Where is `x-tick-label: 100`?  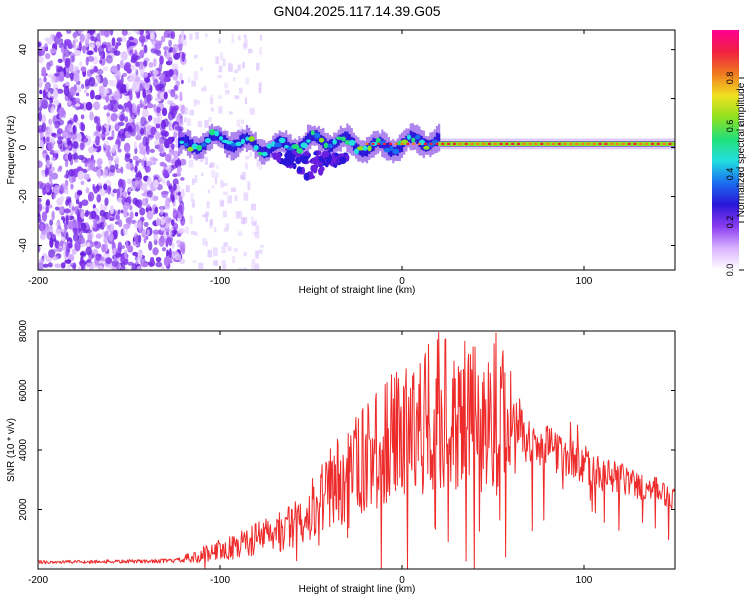 x-tick-label: 100 is located at coordinates (584, 580).